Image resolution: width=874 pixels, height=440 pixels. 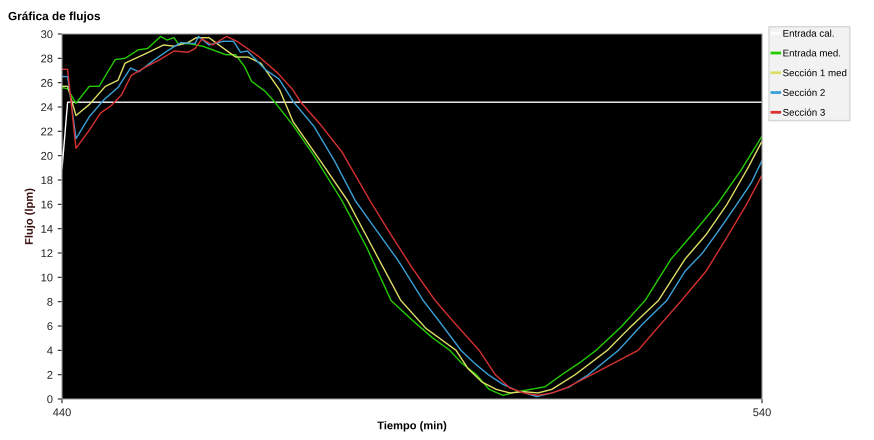 I want to click on y-tick-label: 14, so click(x=47, y=229).